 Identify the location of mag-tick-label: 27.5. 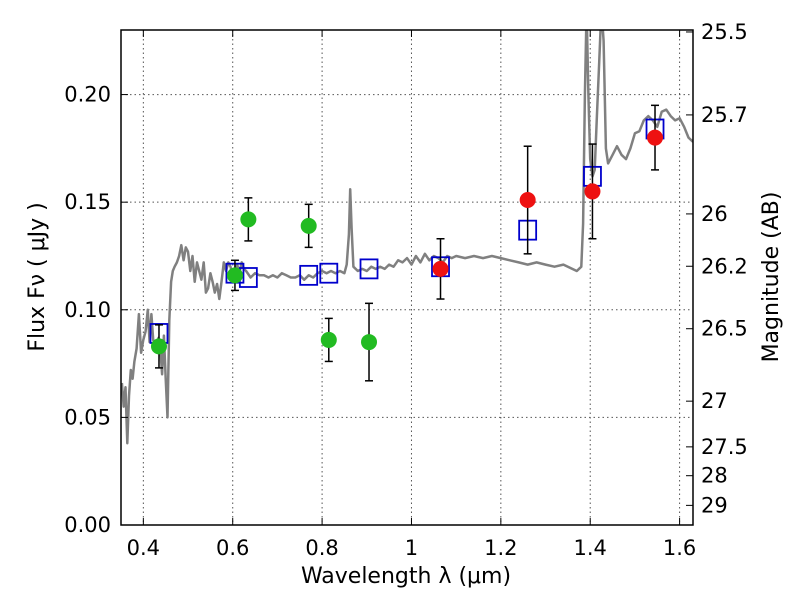
(724, 447).